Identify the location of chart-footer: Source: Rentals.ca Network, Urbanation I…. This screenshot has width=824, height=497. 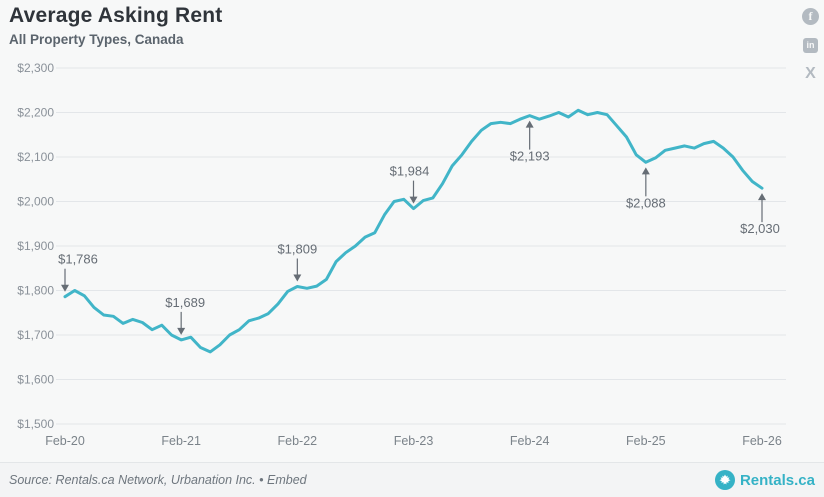
(412, 479).